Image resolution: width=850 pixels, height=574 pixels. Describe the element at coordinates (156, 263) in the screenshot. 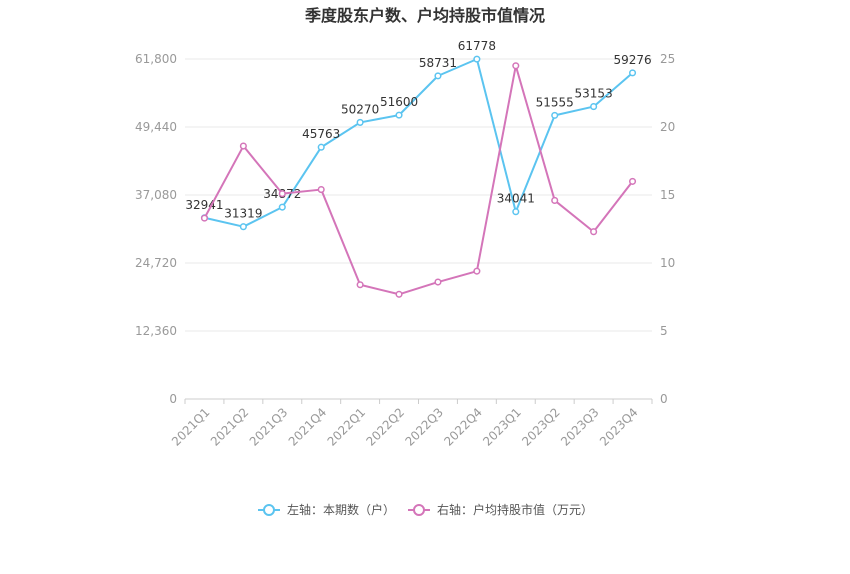

I see `left-tick-label: 24,720` at that location.